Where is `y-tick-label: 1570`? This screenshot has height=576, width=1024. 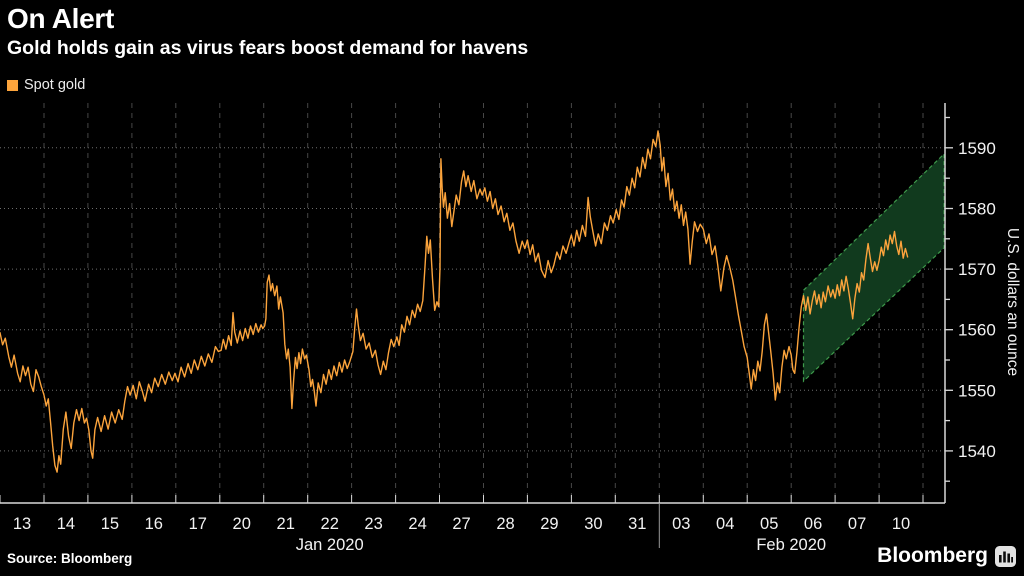
y-tick-label: 1570 is located at coordinates (977, 269).